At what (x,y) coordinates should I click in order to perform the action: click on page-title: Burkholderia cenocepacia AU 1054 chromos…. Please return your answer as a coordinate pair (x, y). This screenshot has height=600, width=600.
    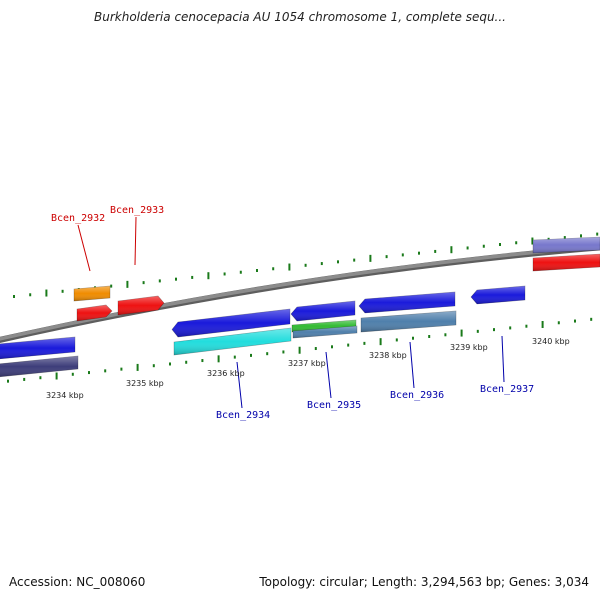
    Looking at the image, I should click on (300, 17).